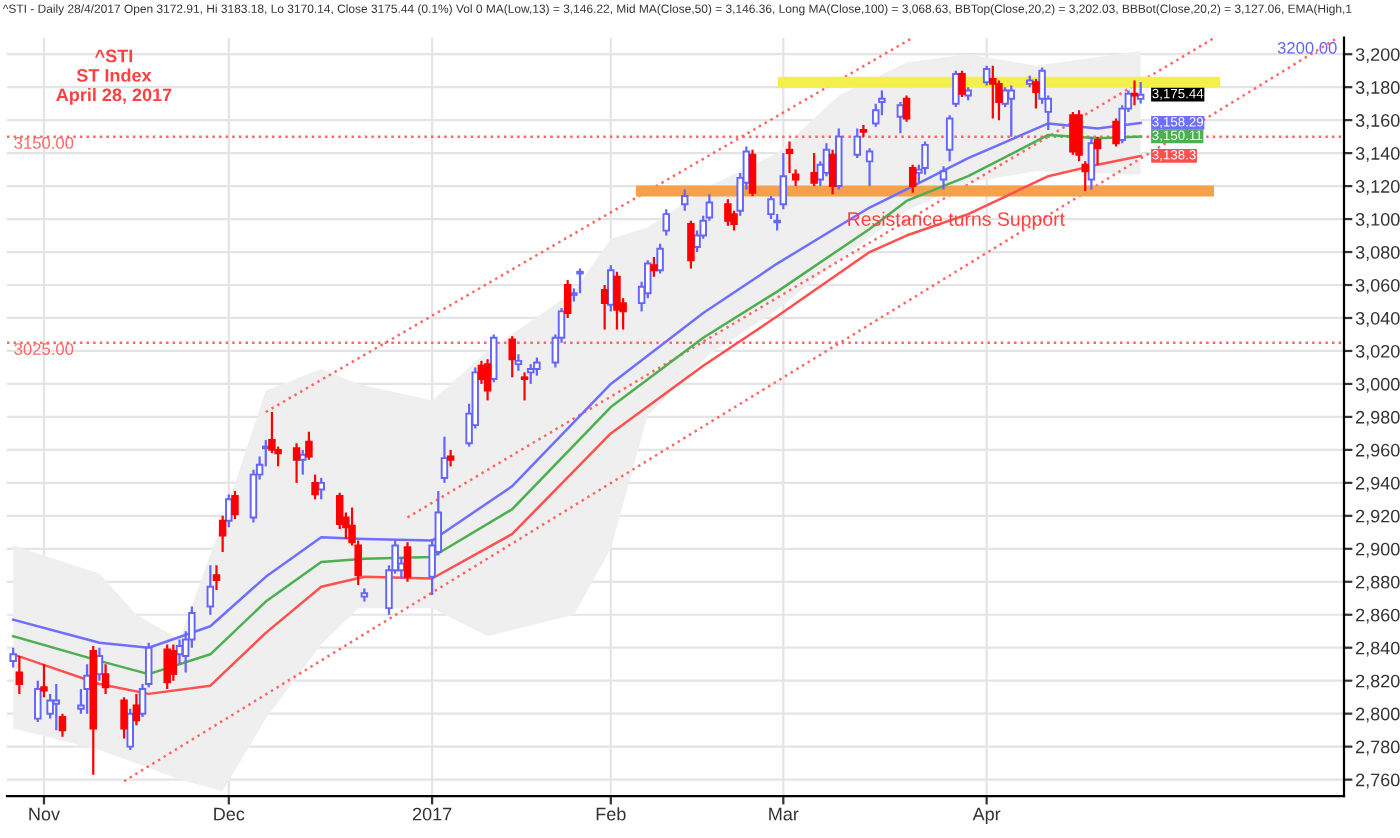 The image size is (1400, 838). Describe the element at coordinates (114, 77) in the screenshot. I see `text: ^STI ST Index April 28, 2017` at that location.